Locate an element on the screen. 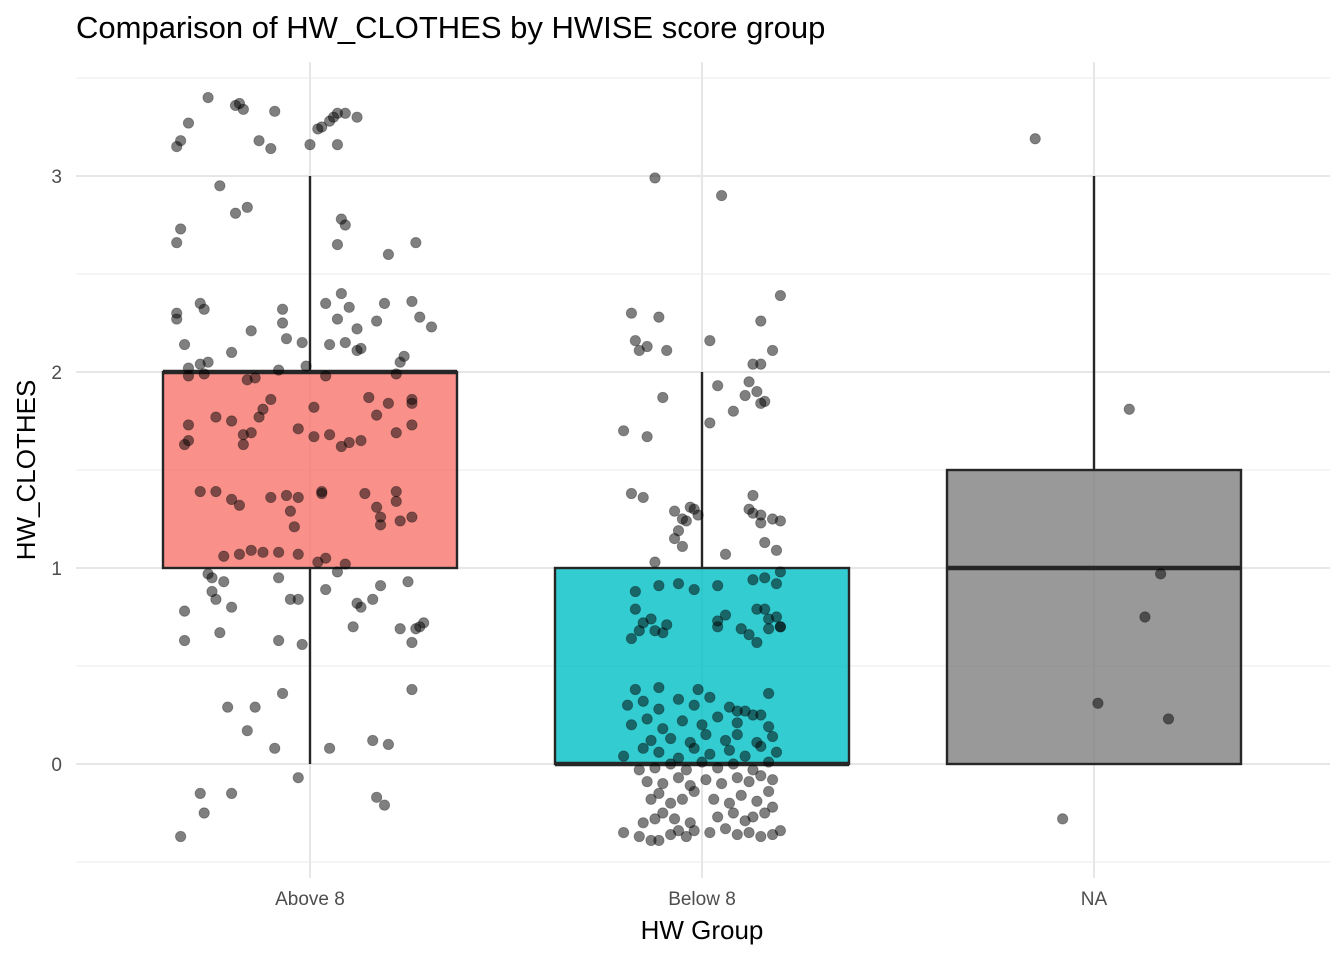 The image size is (1344, 960). y-tick-labels: 0 1 2 3 is located at coordinates (56, 471).